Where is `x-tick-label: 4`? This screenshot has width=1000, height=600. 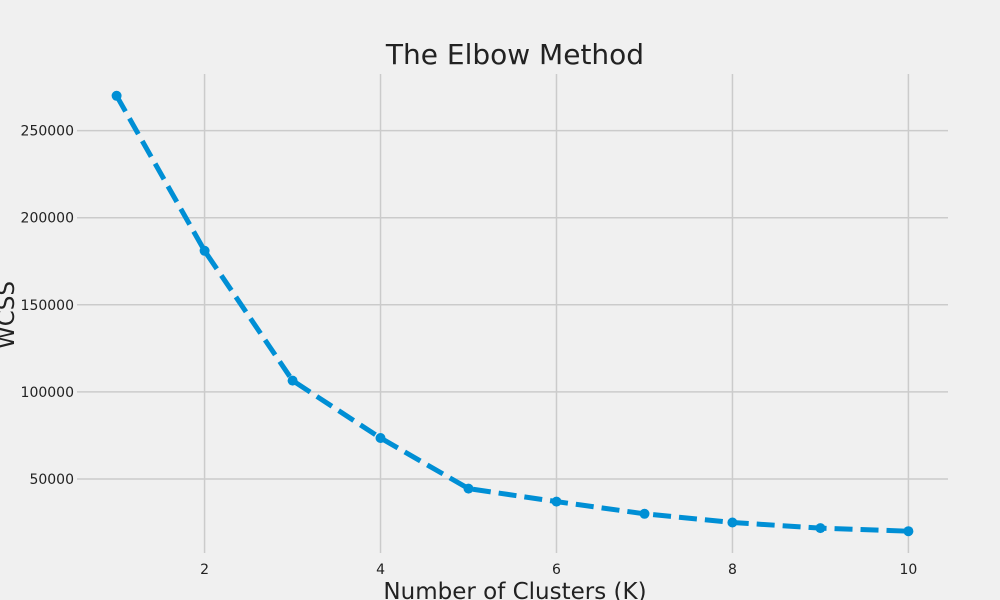
x-tick-label: 4 is located at coordinates (380, 570).